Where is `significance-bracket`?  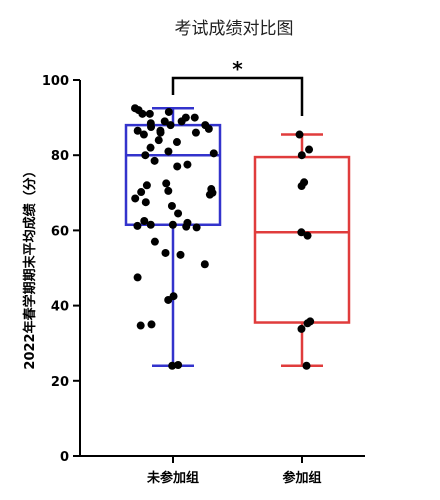
significance-bracket is located at coordinates (237, 96).